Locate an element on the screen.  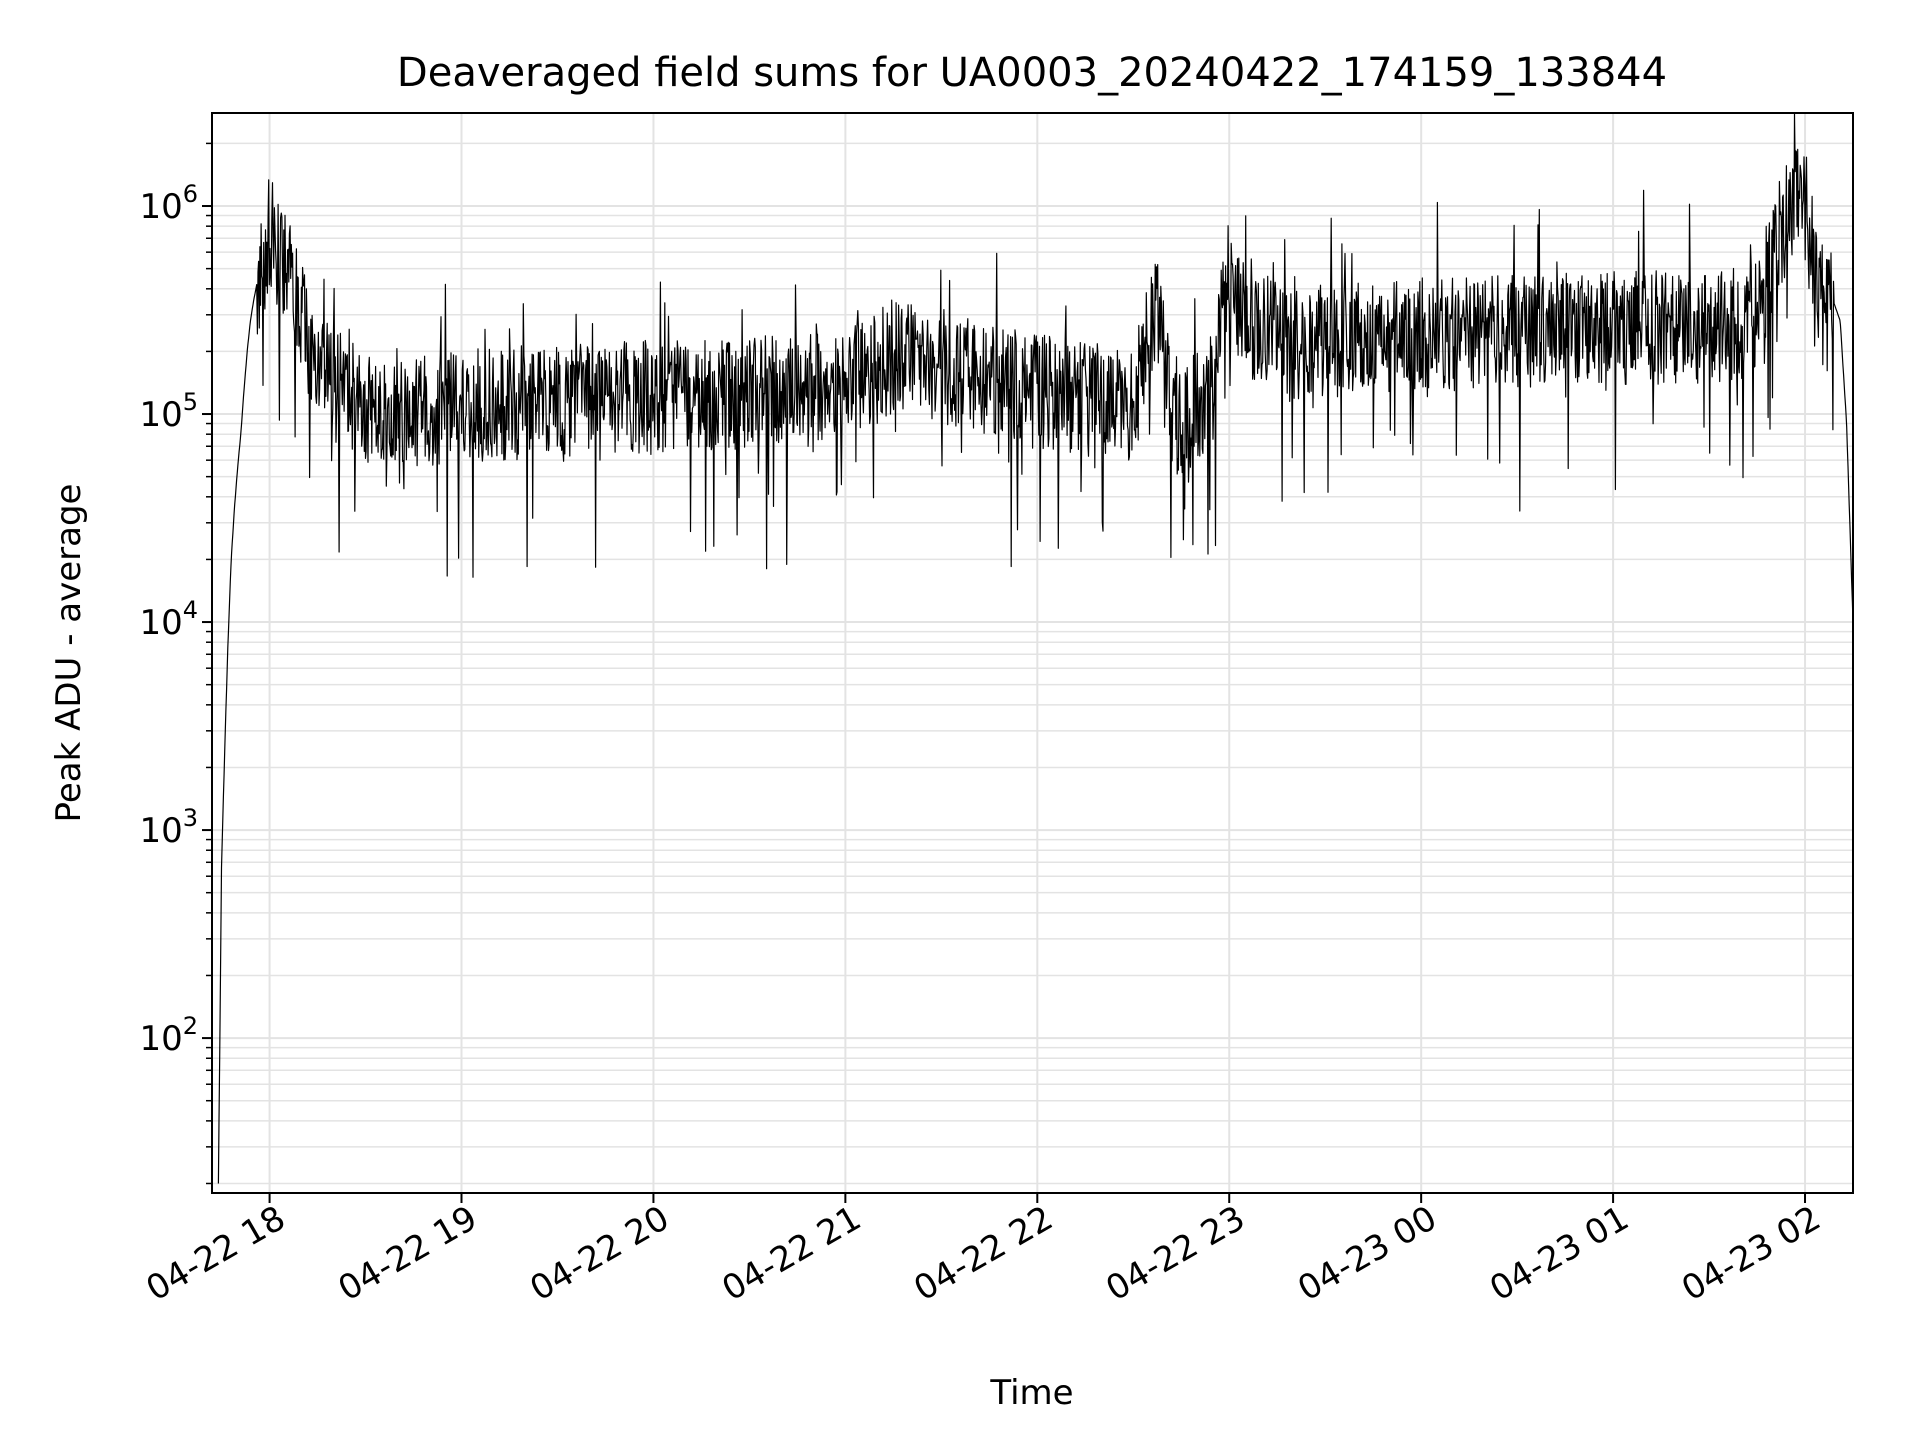
y-tick-label: 10⁵ is located at coordinates (168, 411).